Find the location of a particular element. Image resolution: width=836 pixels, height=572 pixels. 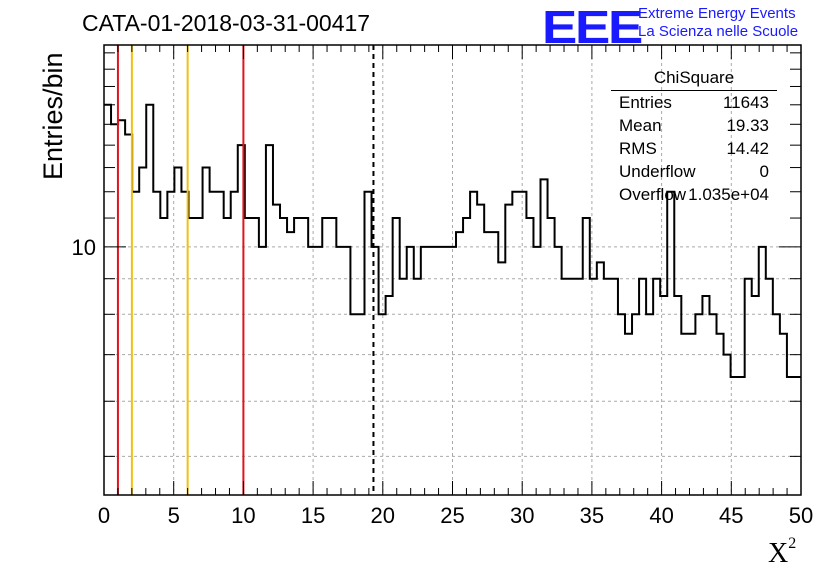

x-axis-label-exponent: 2 is located at coordinates (792, 543).